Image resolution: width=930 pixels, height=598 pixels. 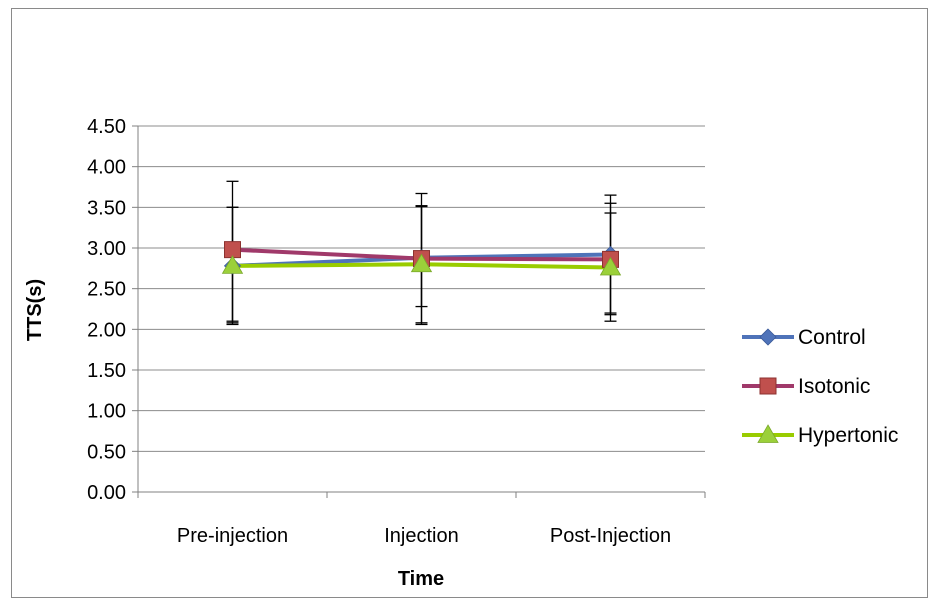 What do you see at coordinates (106, 208) in the screenshot?
I see `y-tick-label: 3.50` at bounding box center [106, 208].